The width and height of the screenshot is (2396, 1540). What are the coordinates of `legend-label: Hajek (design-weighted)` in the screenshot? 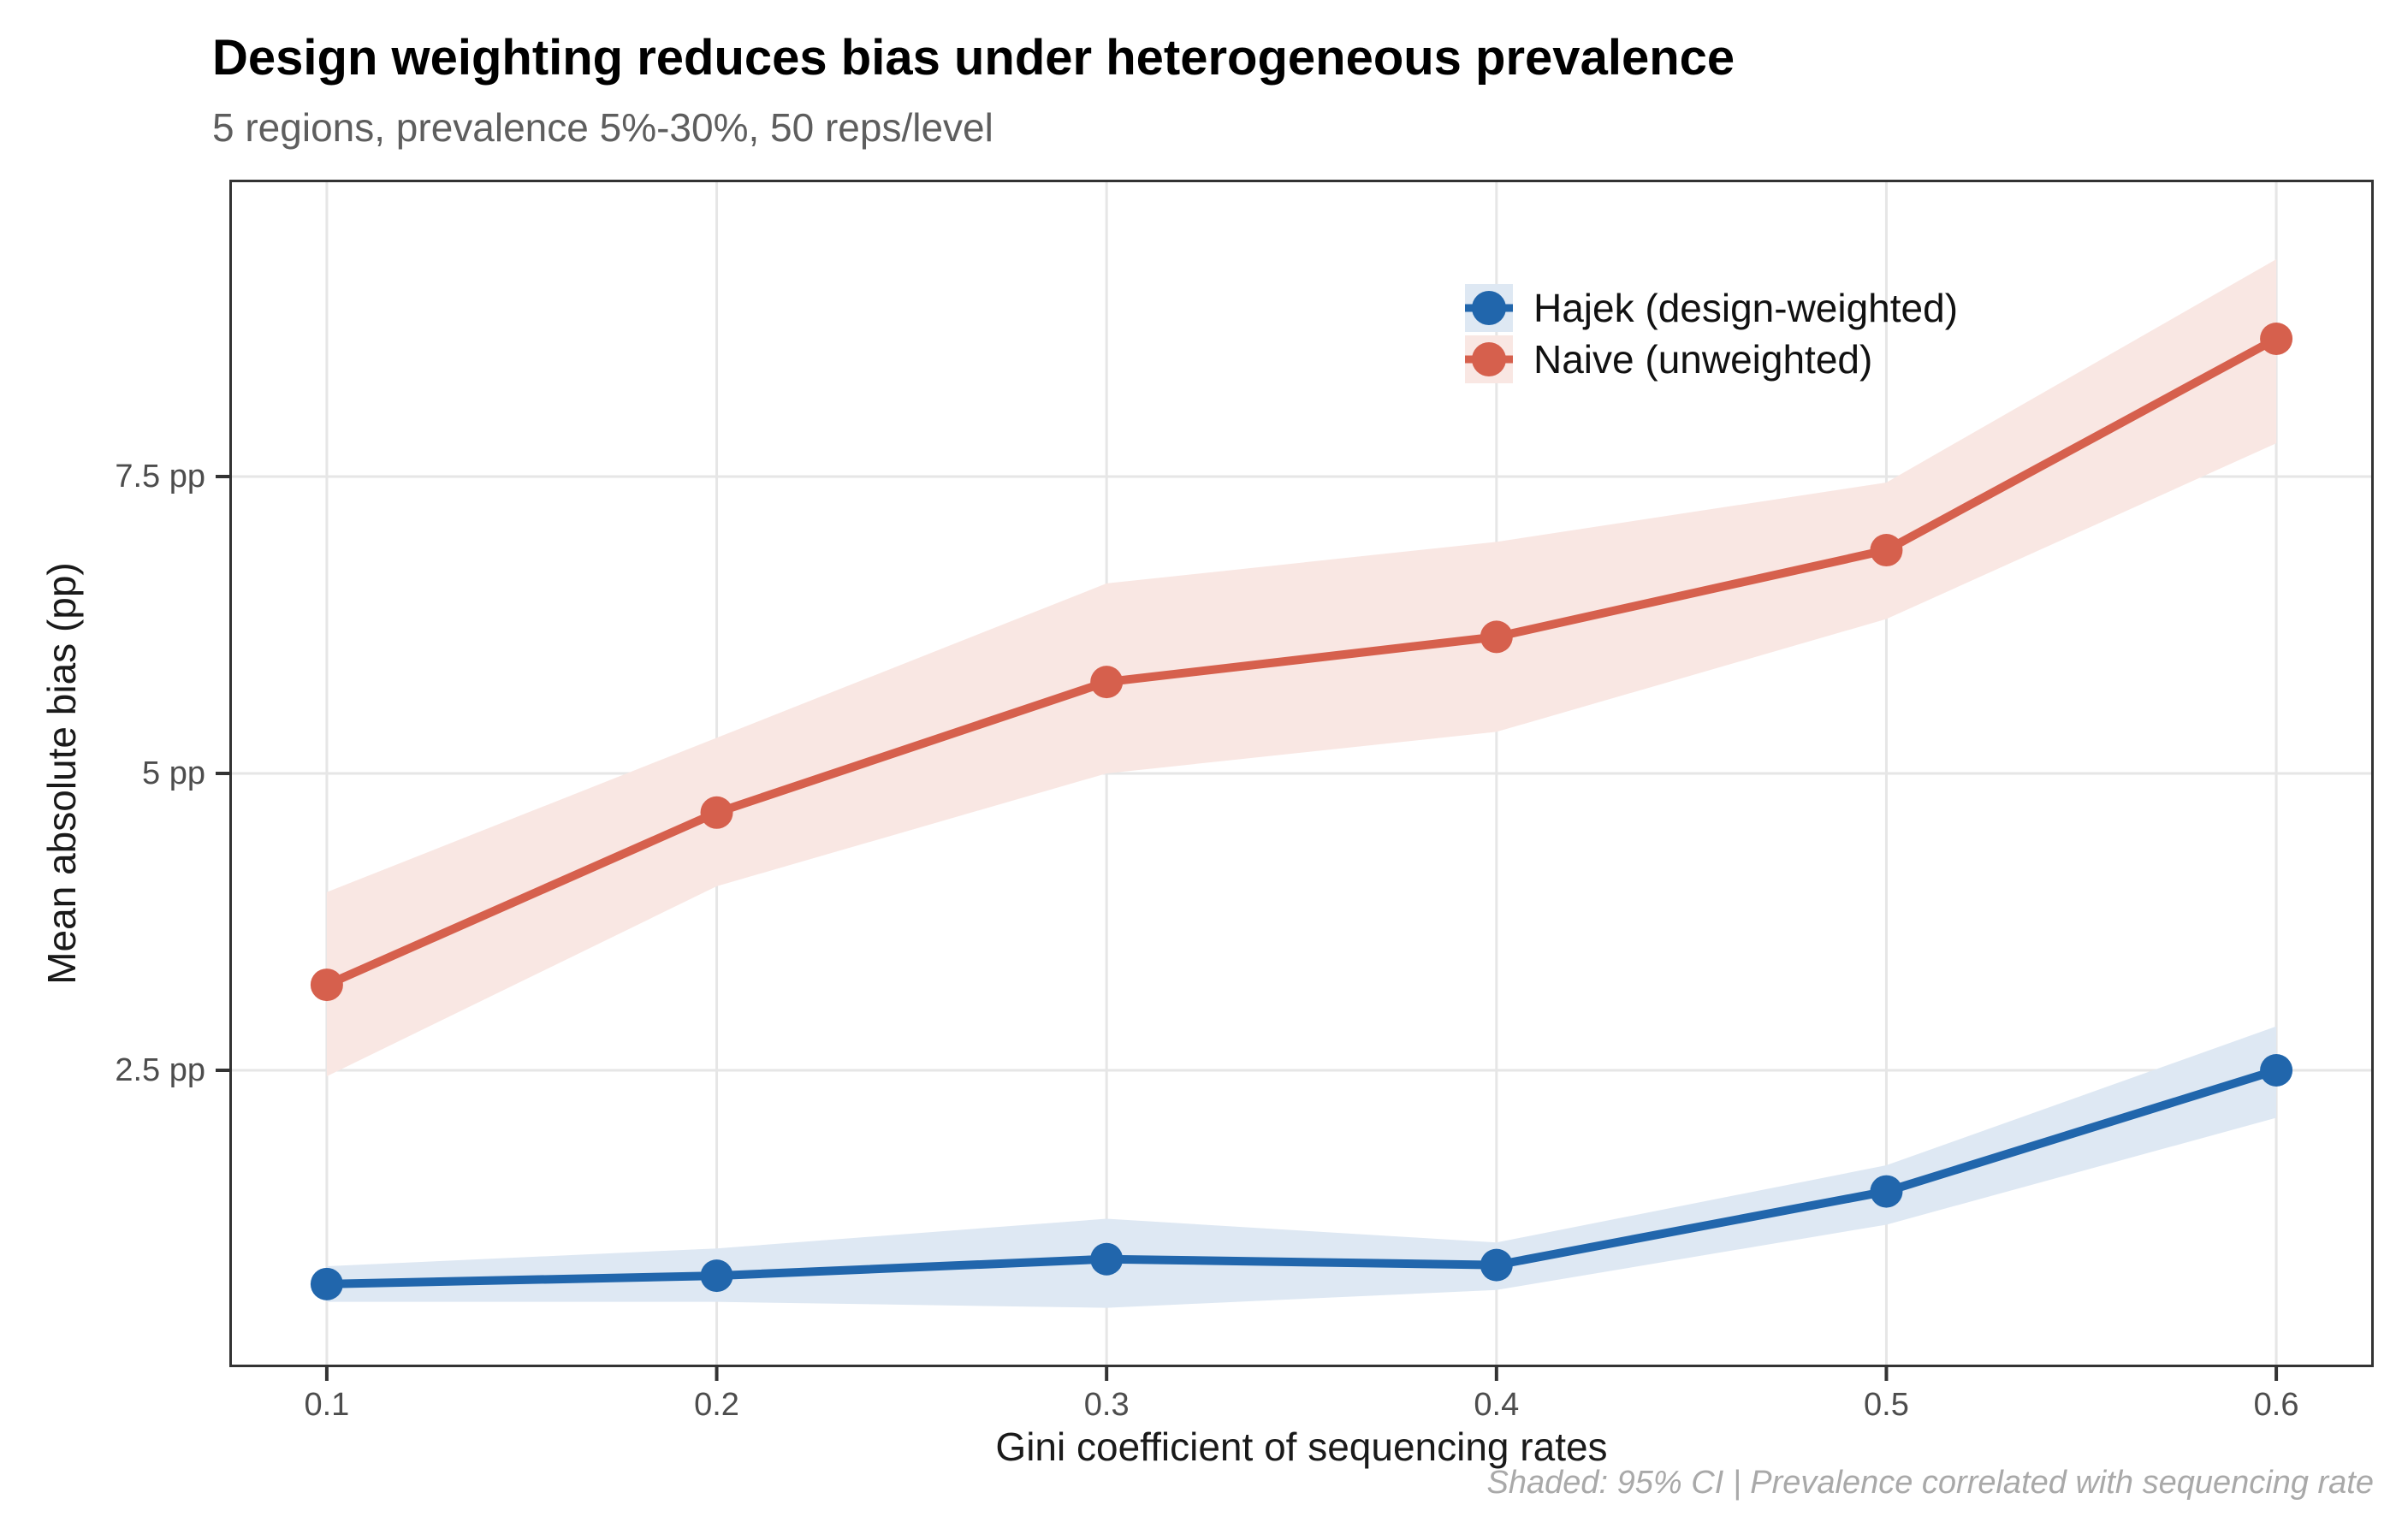 It's located at (1746, 308).